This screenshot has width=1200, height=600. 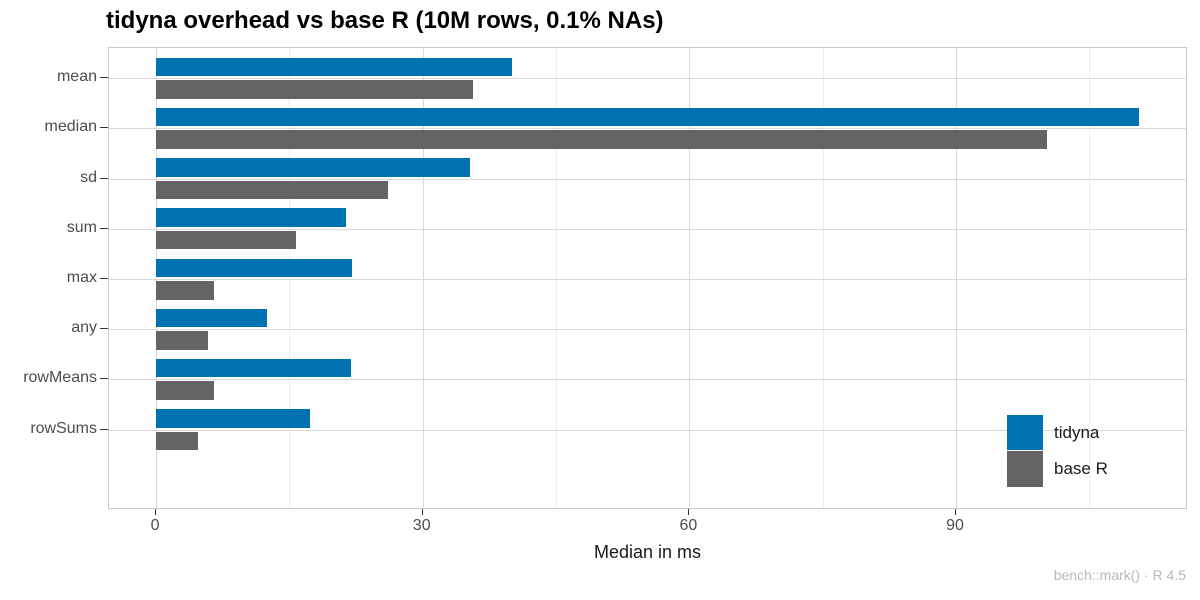 I want to click on bar-base-R-sd, so click(x=272, y=190).